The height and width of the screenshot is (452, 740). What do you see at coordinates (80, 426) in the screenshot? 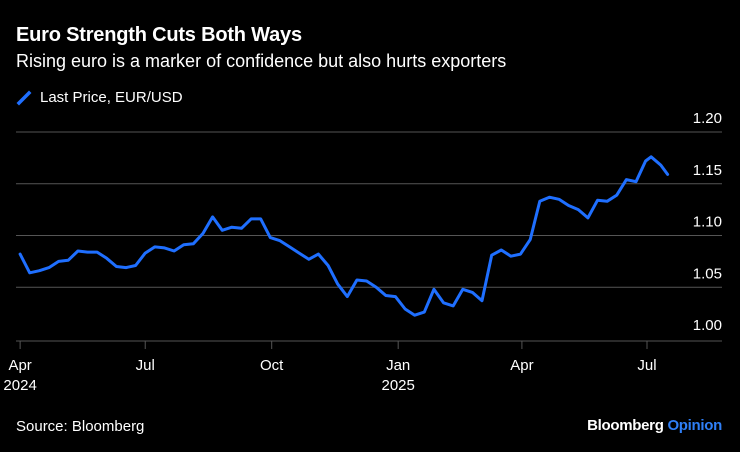
I see `source-note: Source: Bloomberg` at bounding box center [80, 426].